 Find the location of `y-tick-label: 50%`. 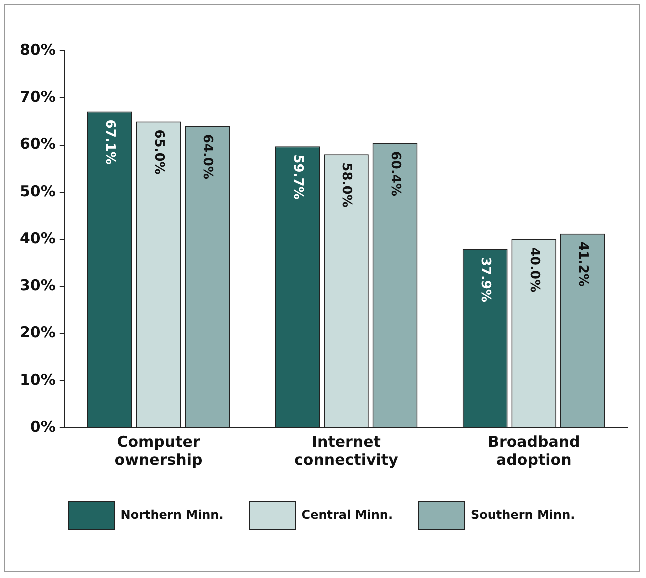

y-tick-label: 50% is located at coordinates (38, 191).